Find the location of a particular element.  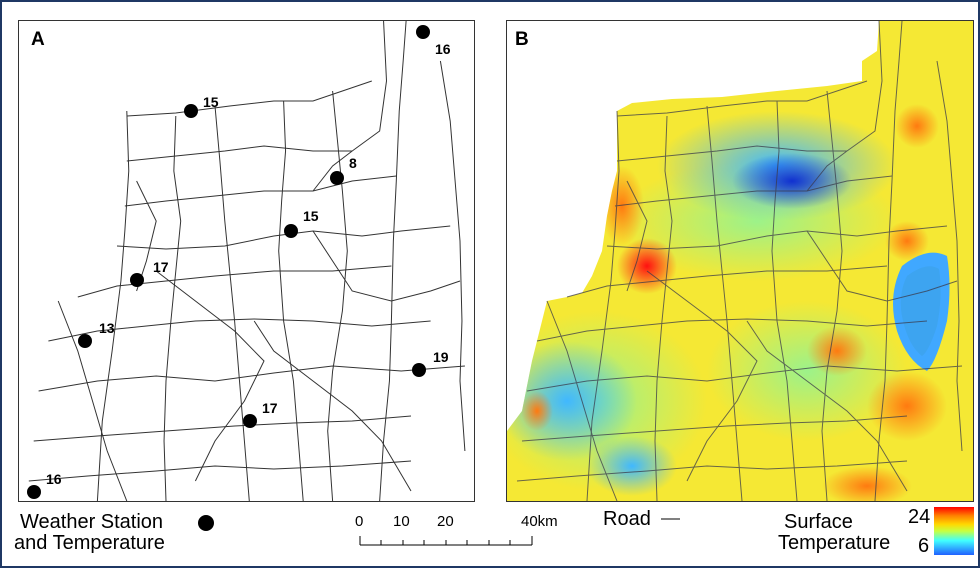

panel-a-label: A is located at coordinates (38, 39).